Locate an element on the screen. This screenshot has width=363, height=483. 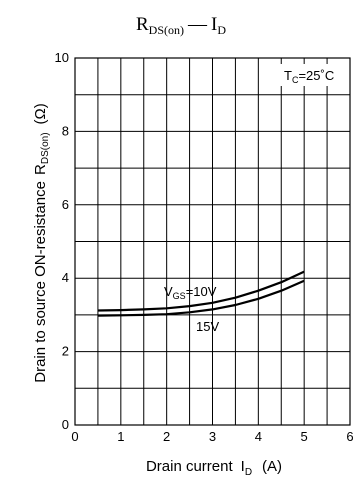
y-axis-label: Drain to source ON-resistance RDS(on) (Ω) is located at coordinates (41, 243).